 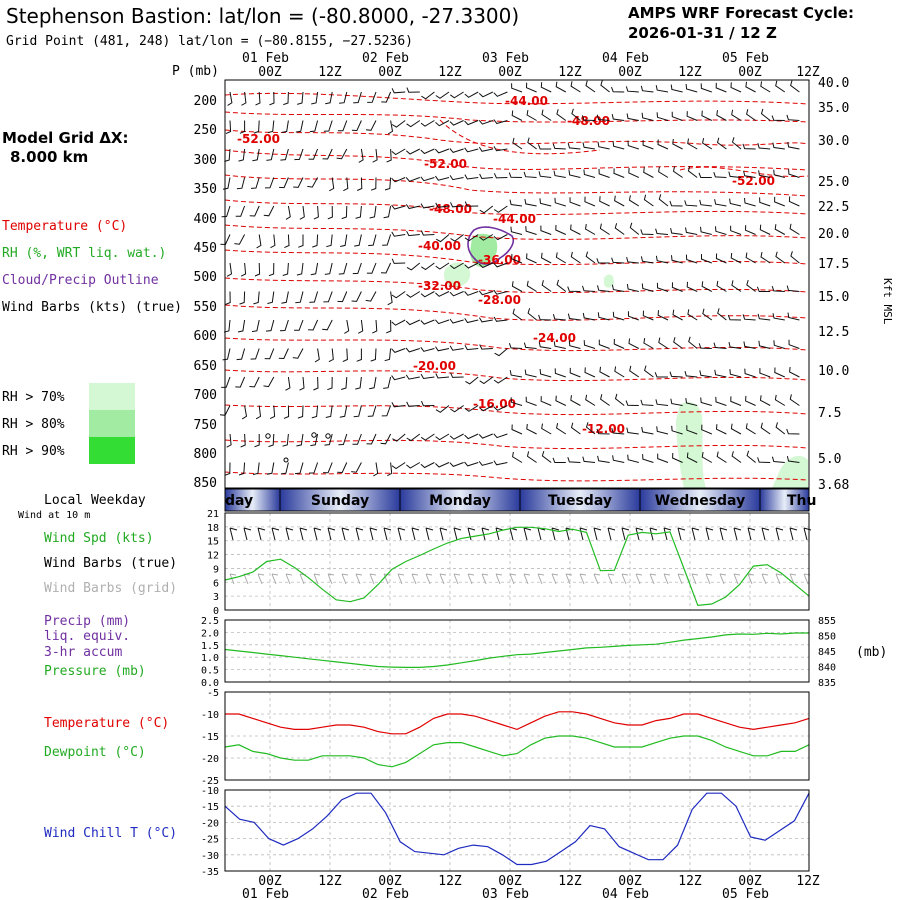 What do you see at coordinates (517, 736) in the screenshot?
I see `temperature-grid` at bounding box center [517, 736].